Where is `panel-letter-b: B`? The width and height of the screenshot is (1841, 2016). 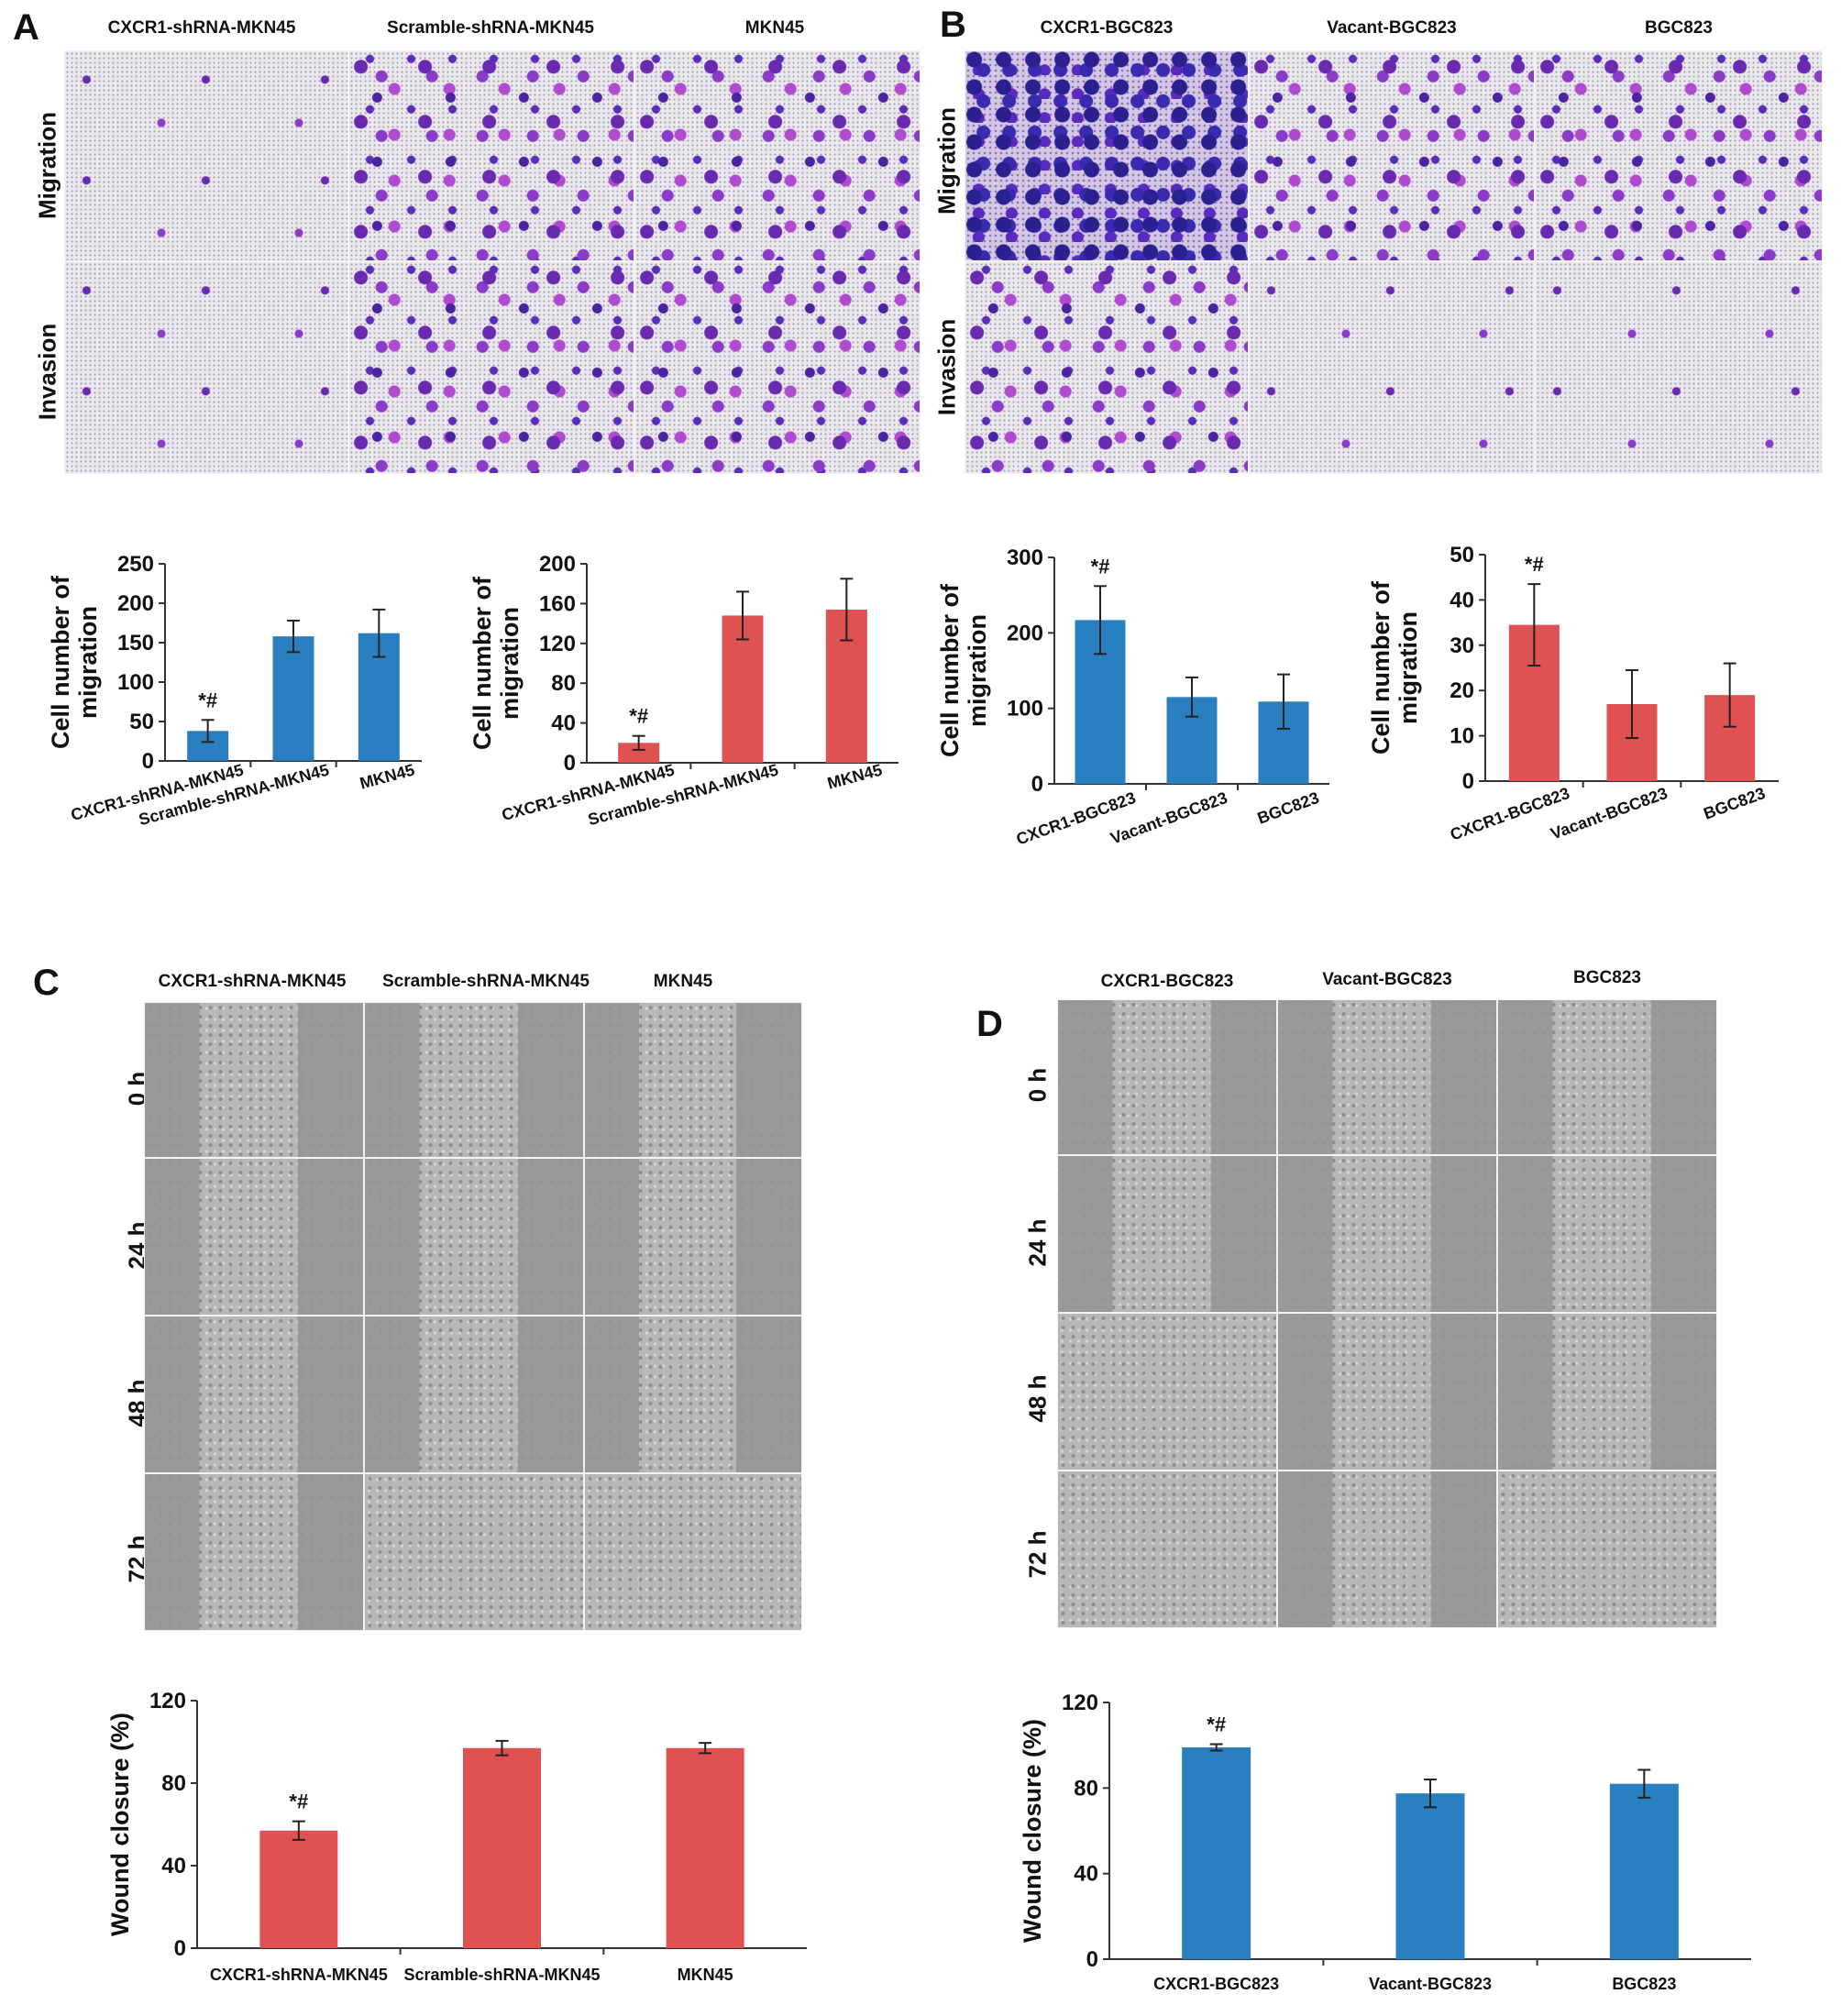
panel-letter-b: B is located at coordinates (953, 25).